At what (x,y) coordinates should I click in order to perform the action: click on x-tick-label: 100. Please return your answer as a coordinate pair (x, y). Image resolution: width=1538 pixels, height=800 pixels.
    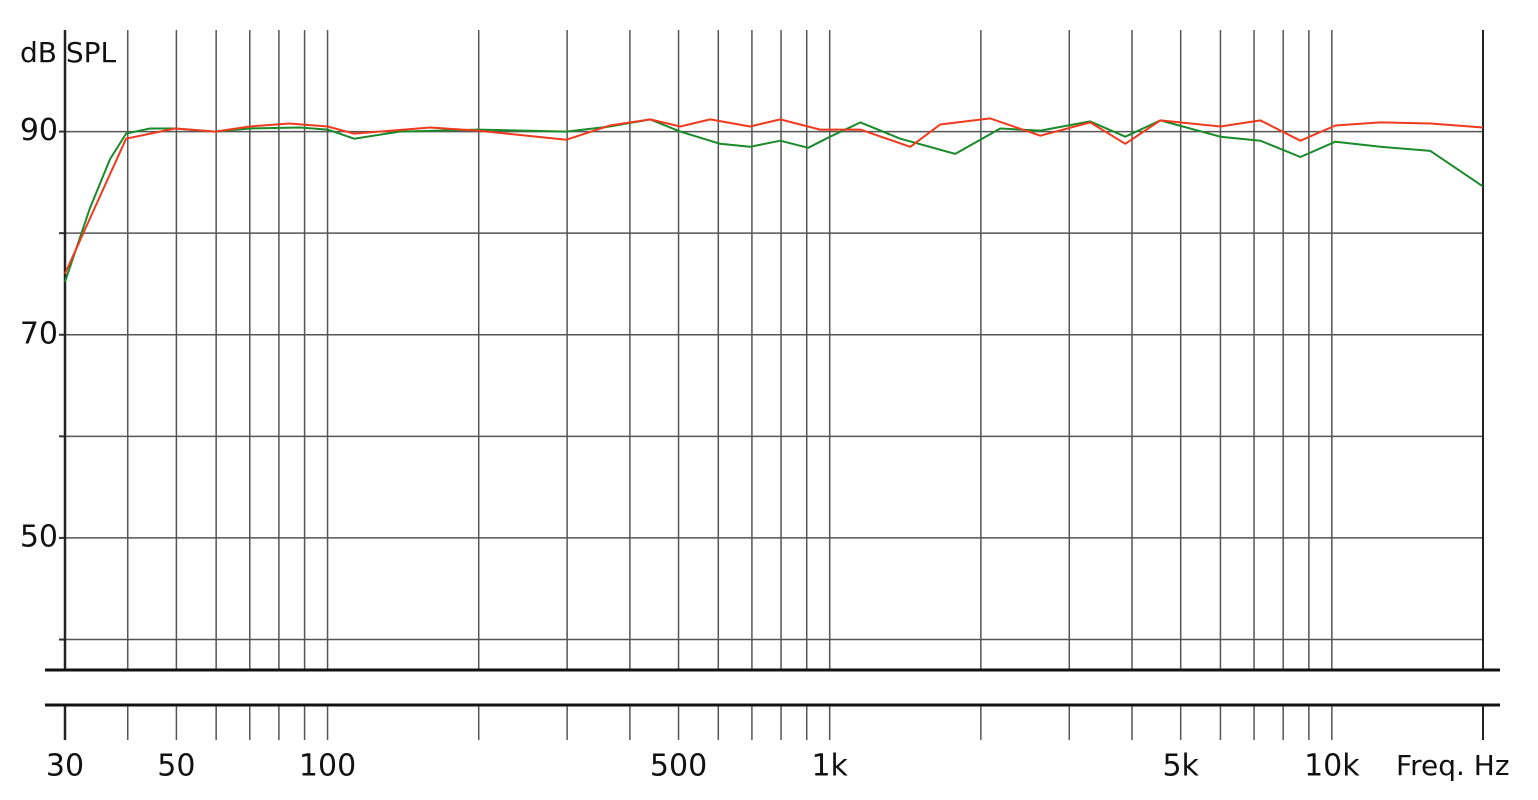
    Looking at the image, I should click on (327, 766).